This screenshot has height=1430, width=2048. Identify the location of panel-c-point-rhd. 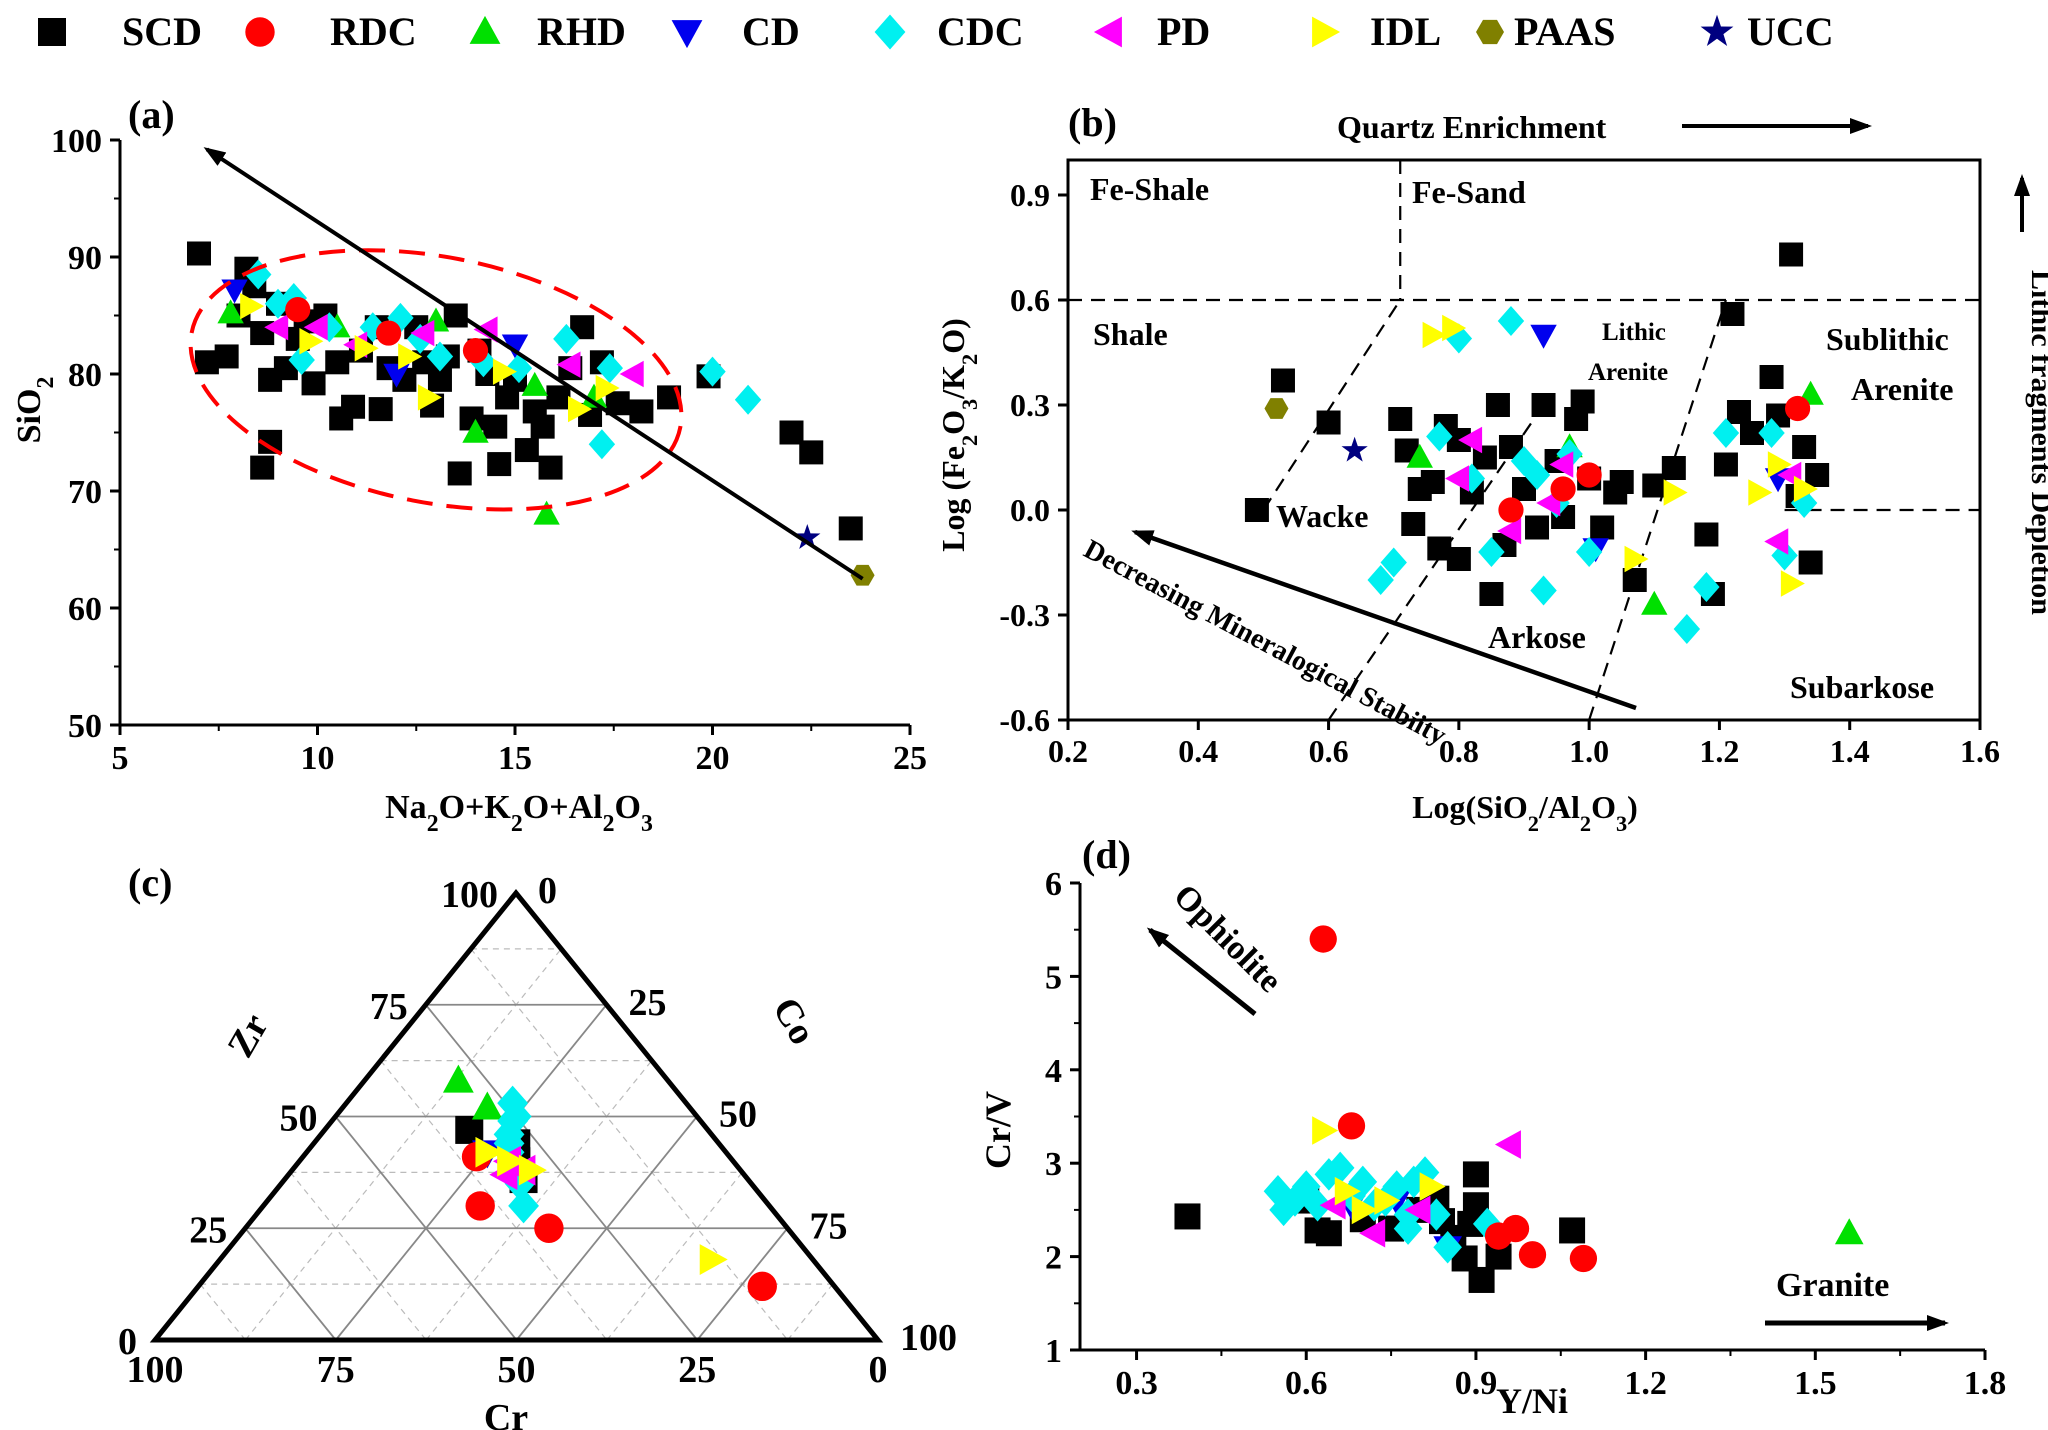
(487, 1105).